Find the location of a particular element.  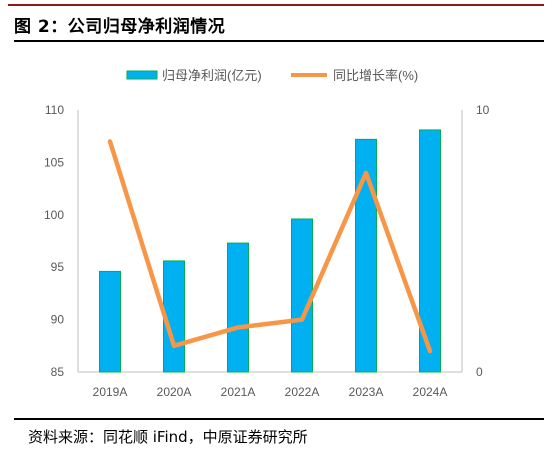

y-left-tick-label: 110 is located at coordinates (54, 110).